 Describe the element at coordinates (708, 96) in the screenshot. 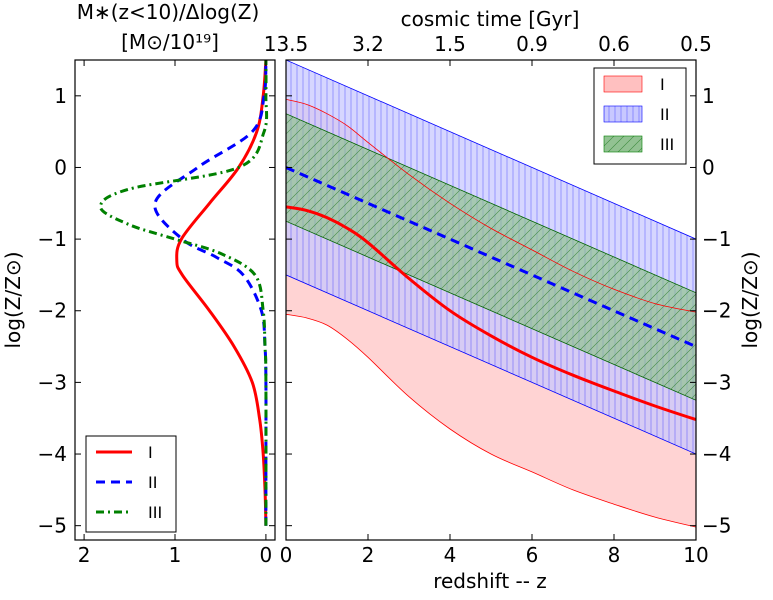

I see `right-ytick-label: 1` at that location.